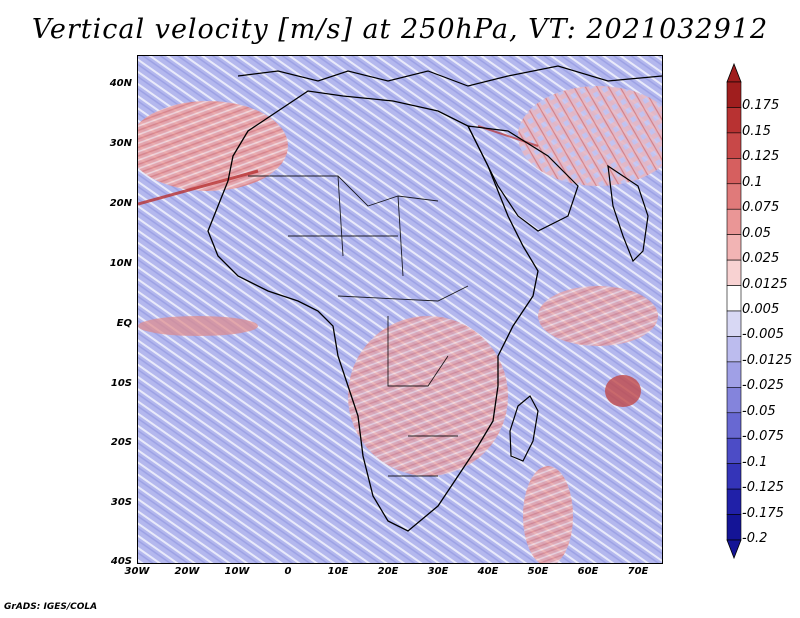 The image size is (800, 618). What do you see at coordinates (522, 178) in the screenshot?
I see `arabia-outline` at bounding box center [522, 178].